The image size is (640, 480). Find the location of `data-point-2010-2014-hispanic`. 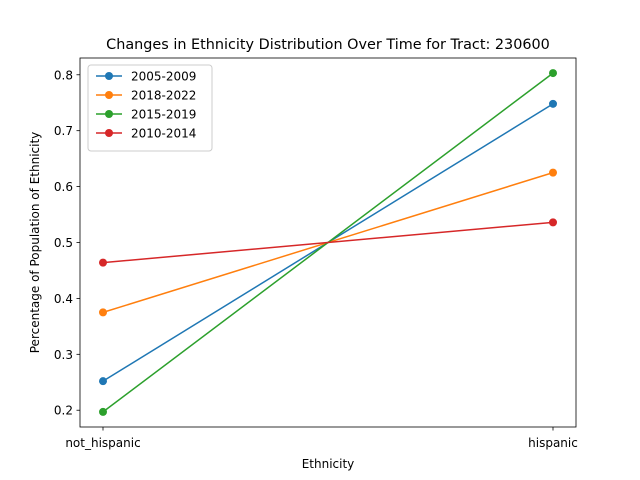

data-point-2010-2014-hispanic is located at coordinates (553, 222).